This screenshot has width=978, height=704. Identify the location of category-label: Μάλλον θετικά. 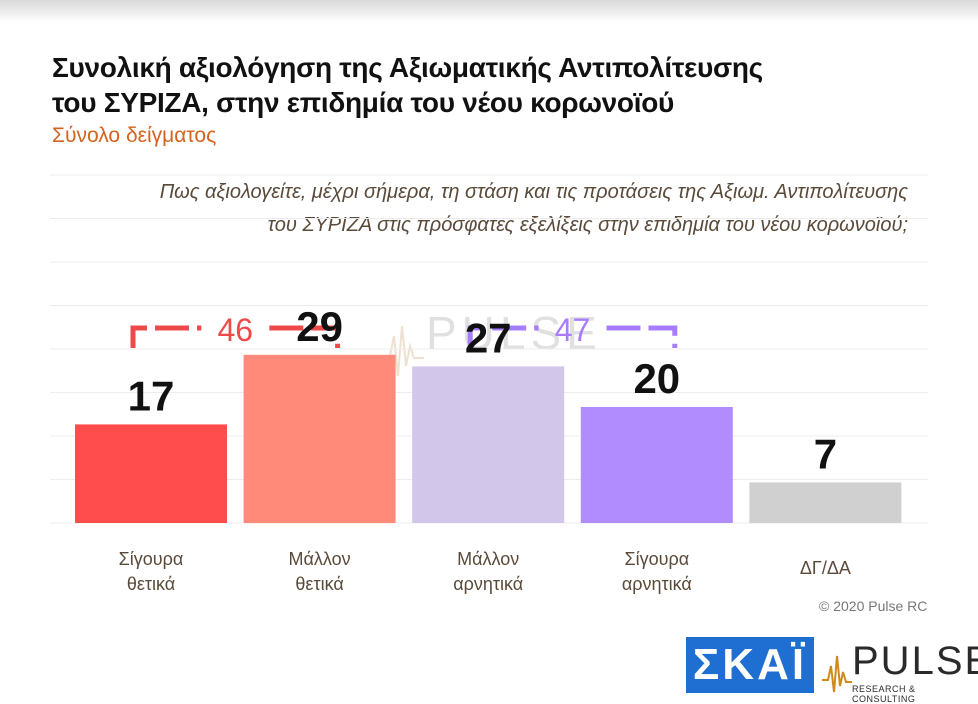
(320, 571).